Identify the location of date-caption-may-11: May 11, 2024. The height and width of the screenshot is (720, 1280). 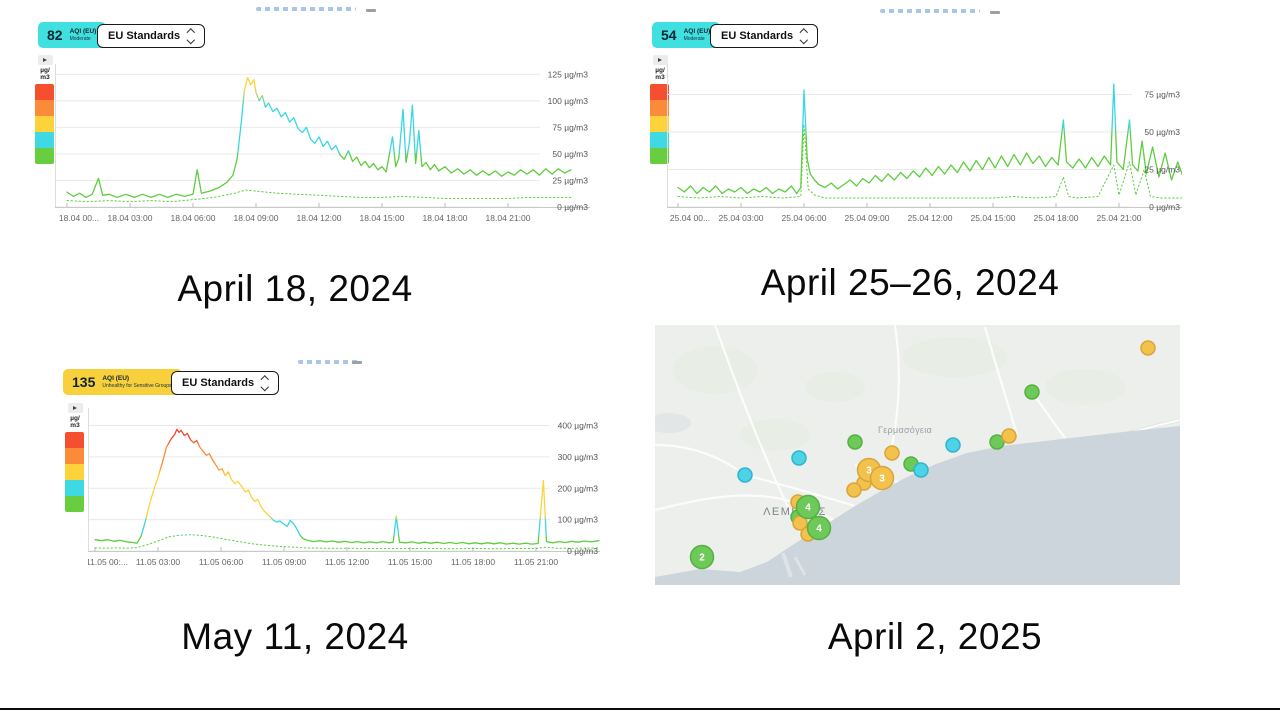
(295, 636).